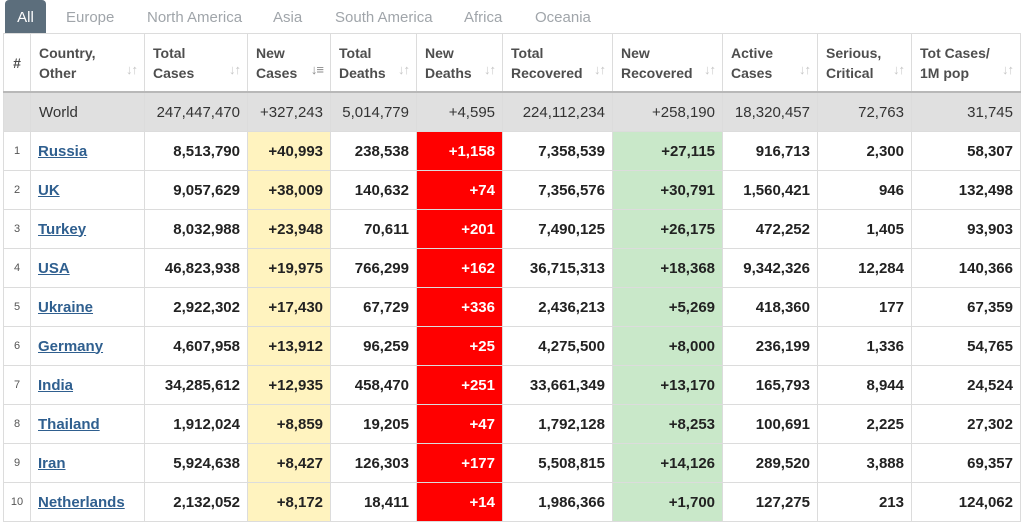 This screenshot has height=523, width=1021. I want to click on tab-north-america: North America, so click(195, 17).